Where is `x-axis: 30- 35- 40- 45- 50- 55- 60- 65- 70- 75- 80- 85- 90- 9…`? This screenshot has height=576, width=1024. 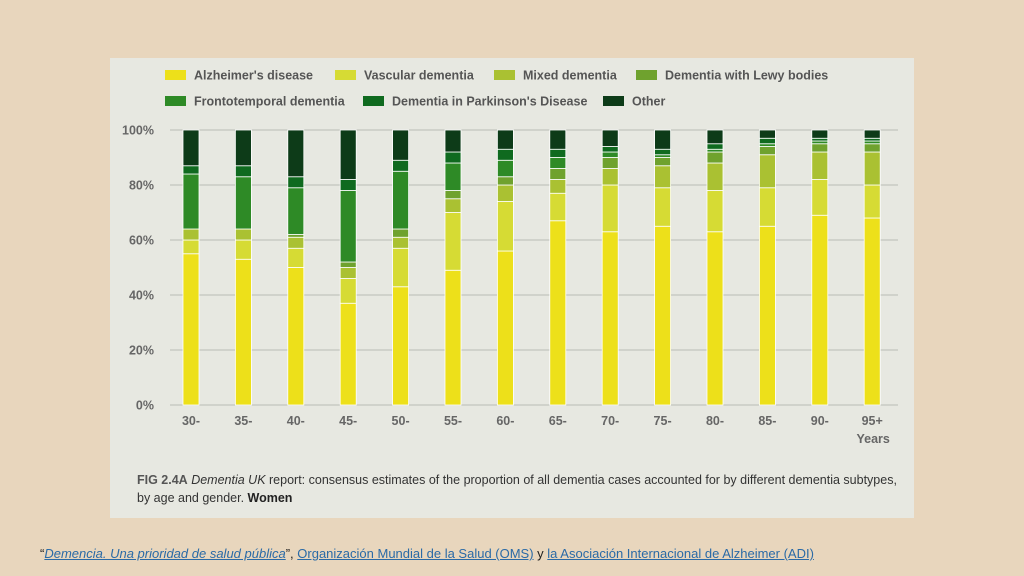 x-axis: 30- 35- 40- 45- 50- 55- 60- 65- 70- 75- 80- 85- 90- 9… is located at coordinates (536, 430).